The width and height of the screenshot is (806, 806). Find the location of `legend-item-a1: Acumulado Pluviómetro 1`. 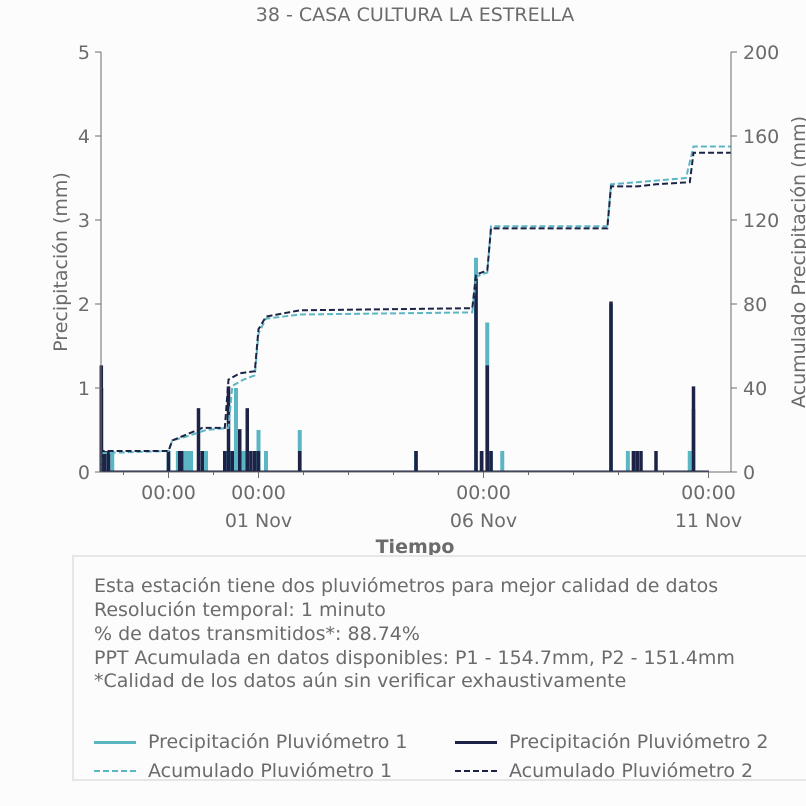

legend-item-a1: Acumulado Pluviómetro 1 is located at coordinates (243, 771).